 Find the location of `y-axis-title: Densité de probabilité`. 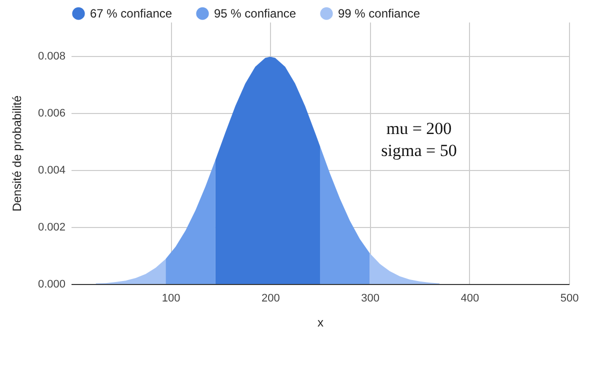

y-axis-title: Densité de probabilité is located at coordinates (17, 153).